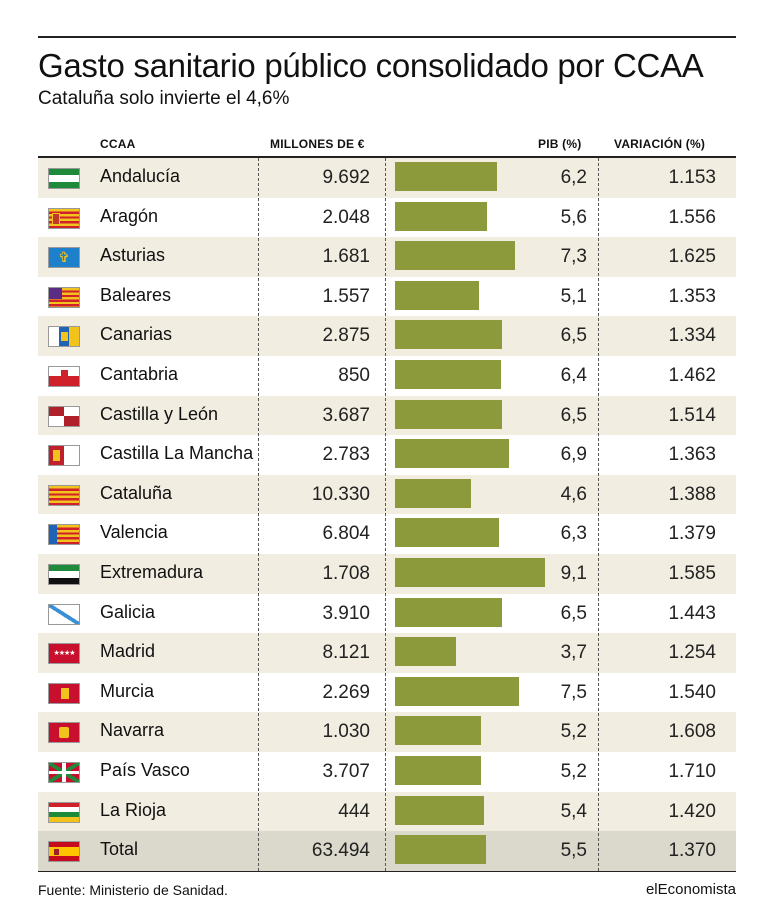  Describe the element at coordinates (692, 692) in the screenshot. I see `variacion-value: 1.540` at that location.